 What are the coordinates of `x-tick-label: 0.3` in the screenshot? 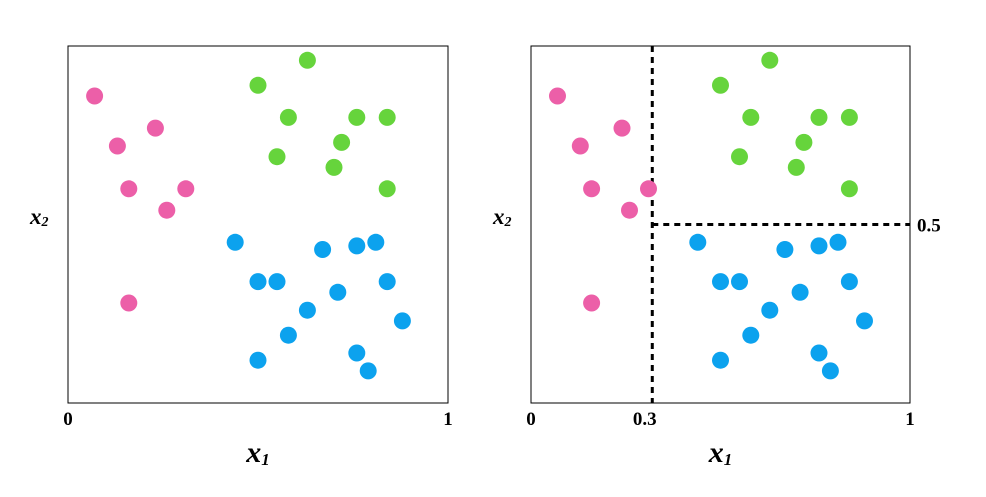 It's located at (645, 419).